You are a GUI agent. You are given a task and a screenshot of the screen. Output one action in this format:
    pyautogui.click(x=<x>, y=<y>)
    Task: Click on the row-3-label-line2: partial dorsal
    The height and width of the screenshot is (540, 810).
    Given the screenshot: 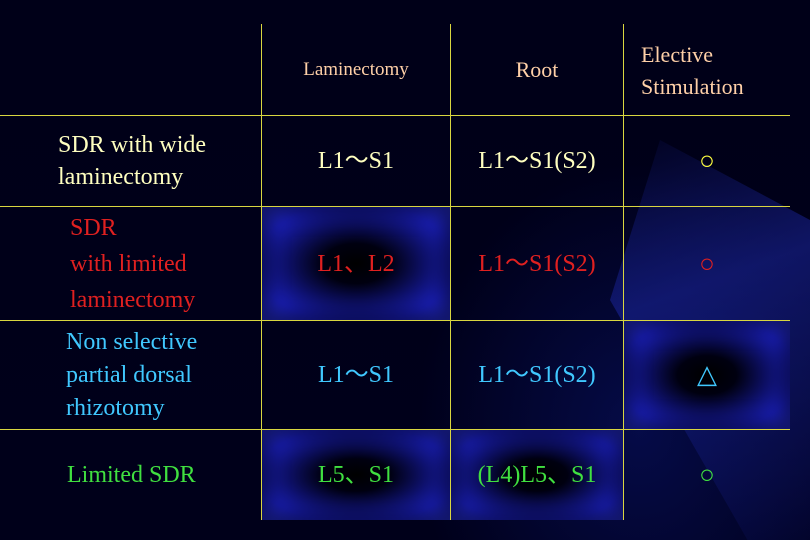 What is the action you would take?
    pyautogui.click(x=129, y=374)
    